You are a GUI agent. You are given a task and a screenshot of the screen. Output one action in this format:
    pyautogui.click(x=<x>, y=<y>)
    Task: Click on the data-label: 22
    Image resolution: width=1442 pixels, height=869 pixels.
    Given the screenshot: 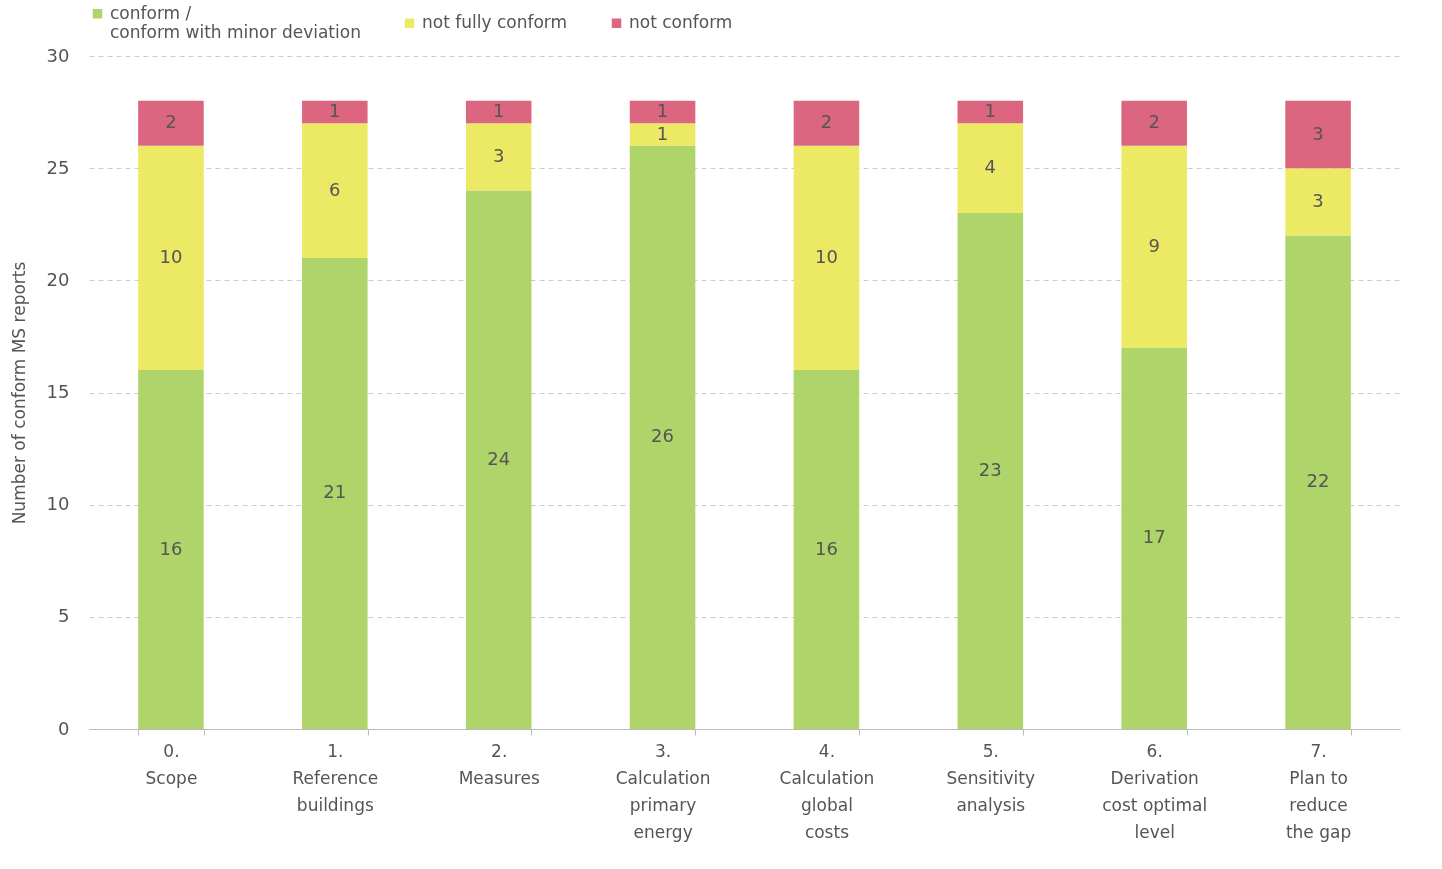 What is the action you would take?
    pyautogui.click(x=1318, y=481)
    